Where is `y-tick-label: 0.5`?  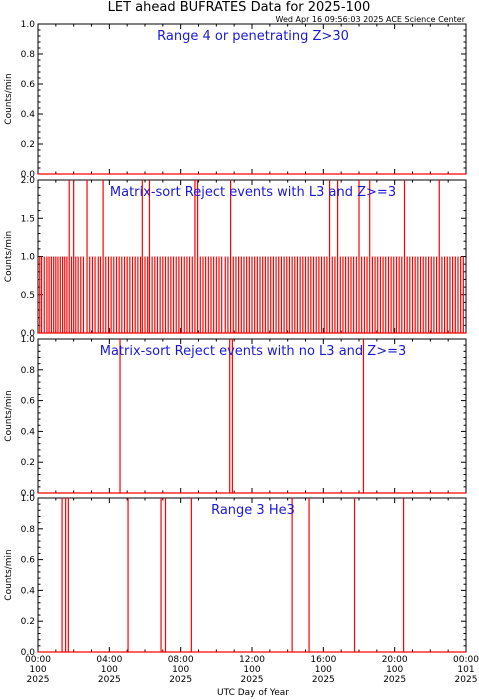
y-tick-label: 0.5 is located at coordinates (28, 296).